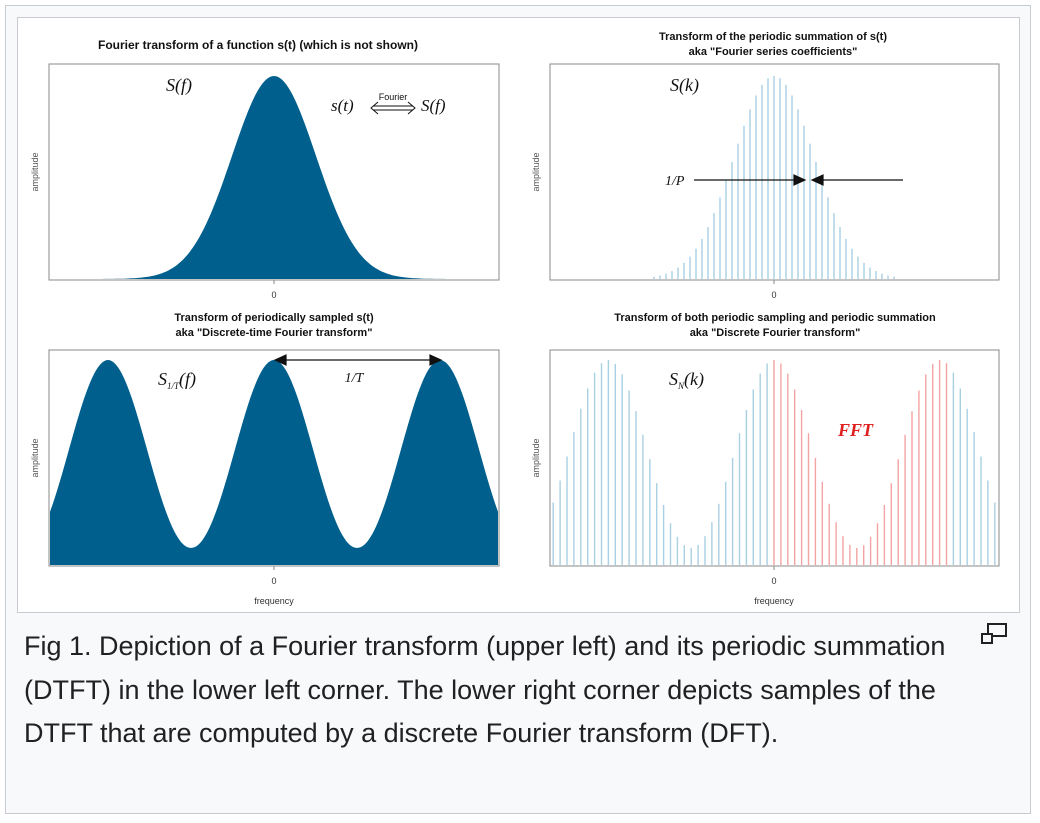 The width and height of the screenshot is (1040, 823). What do you see at coordinates (393, 108) in the screenshot?
I see `double-arrow-icon` at bounding box center [393, 108].